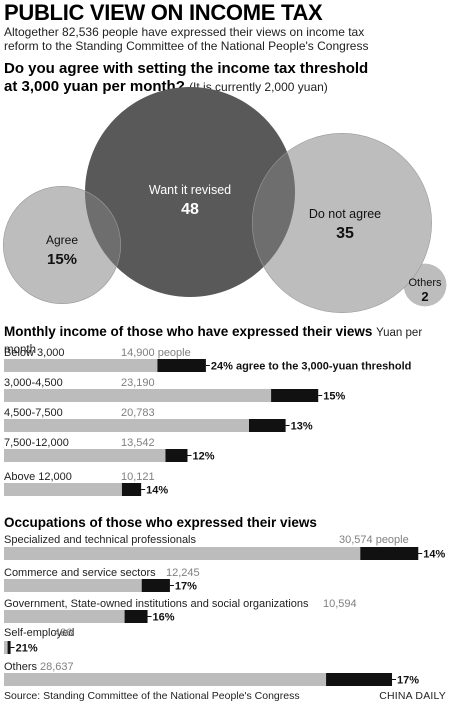 Image resolution: width=450 pixels, height=709 pixels. What do you see at coordinates (33, 383) in the screenshot?
I see `category-label-row-1: 3,000-4,500` at bounding box center [33, 383].